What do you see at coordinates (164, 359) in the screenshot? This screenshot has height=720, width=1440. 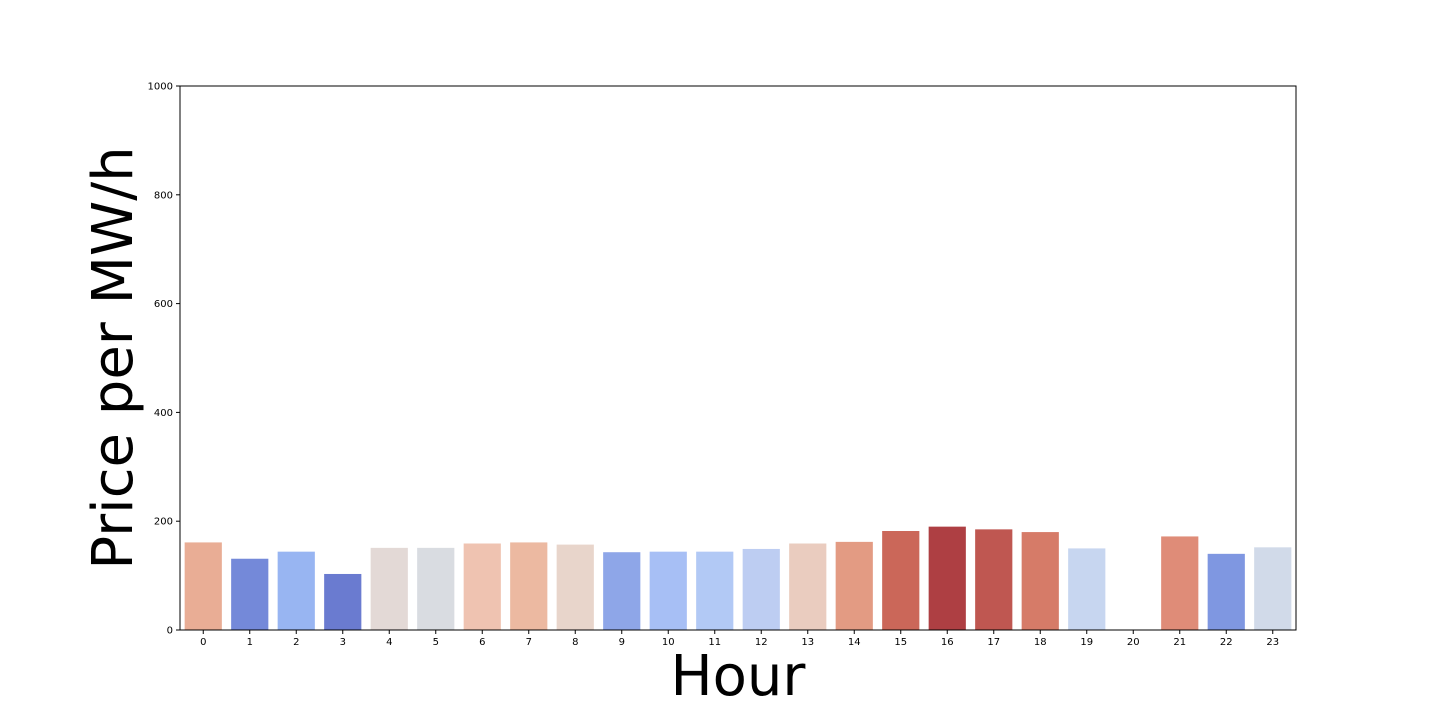 I see `y-axis: 0 200 400 600 800 1000` at bounding box center [164, 359].